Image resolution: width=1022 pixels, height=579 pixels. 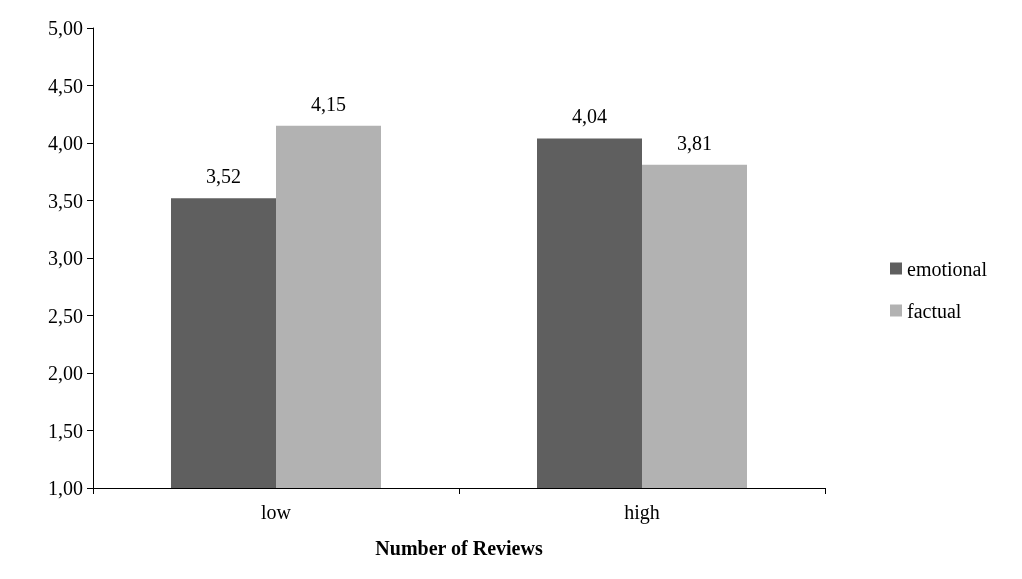 I want to click on legend-label: emotional, so click(x=947, y=268).